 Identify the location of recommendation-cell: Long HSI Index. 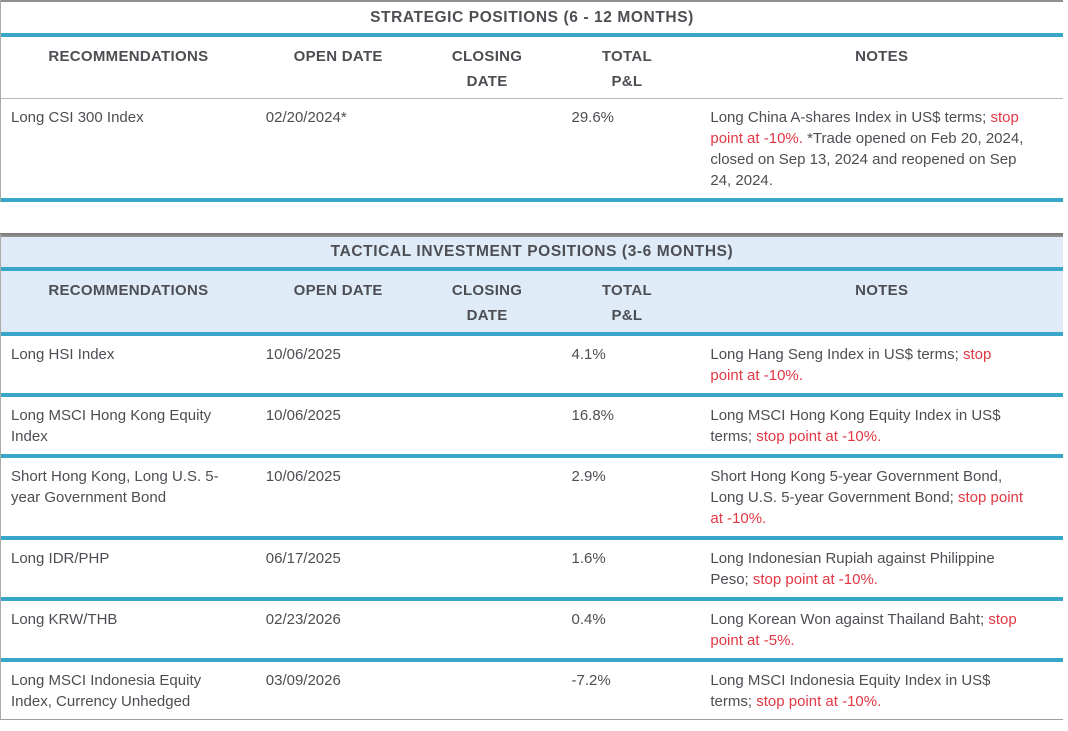
(63, 354).